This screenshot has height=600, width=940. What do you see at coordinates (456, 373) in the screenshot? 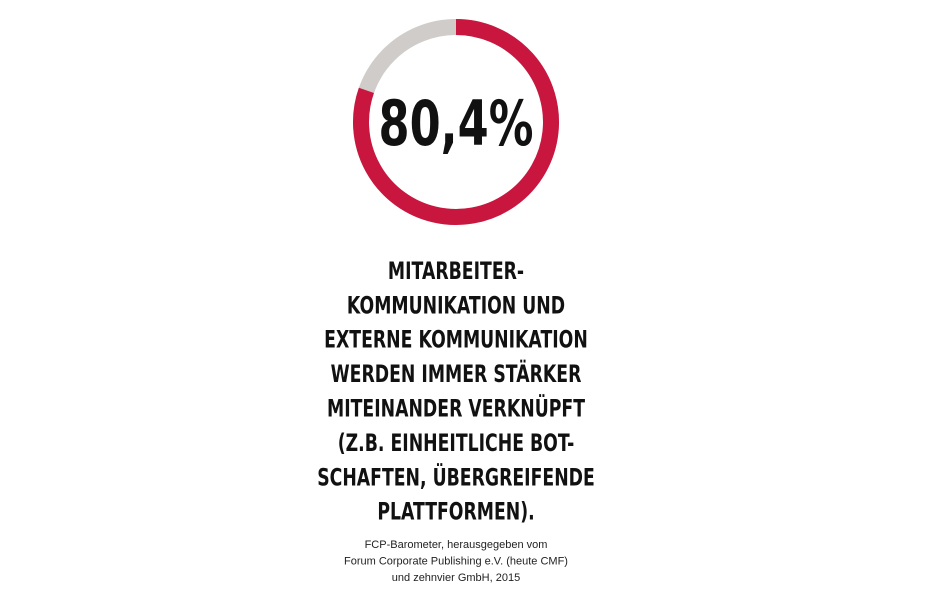
I see `description-line: WERDEN IMMER STÄRKER` at bounding box center [456, 373].